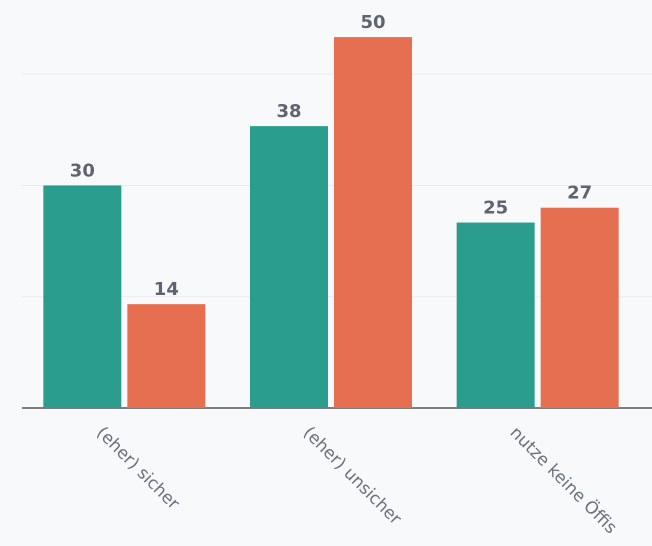  Describe the element at coordinates (166, 289) in the screenshot. I see `value-label: 14` at that location.